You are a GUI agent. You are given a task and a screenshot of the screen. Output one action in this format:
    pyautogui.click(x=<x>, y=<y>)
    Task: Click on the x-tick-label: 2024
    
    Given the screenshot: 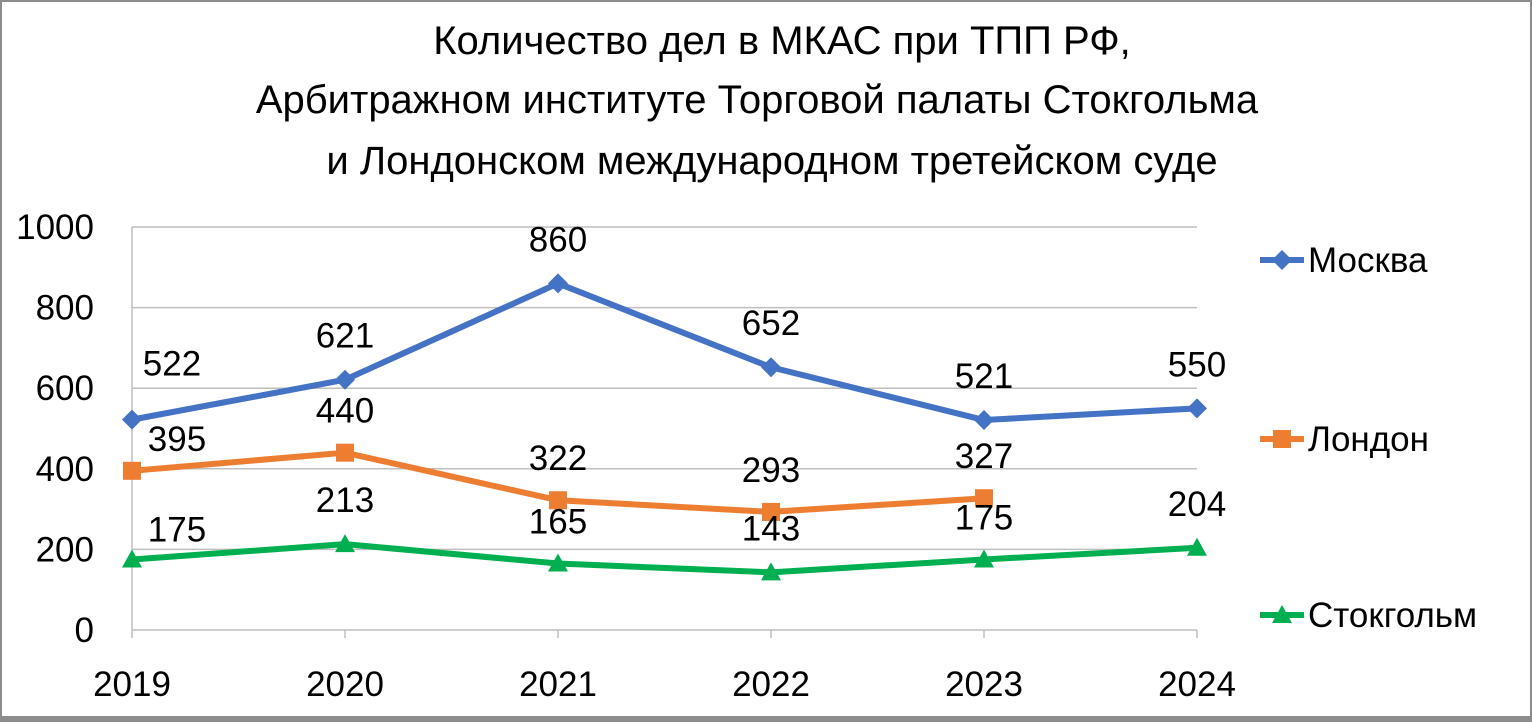 What is the action you would take?
    pyautogui.click(x=1197, y=684)
    